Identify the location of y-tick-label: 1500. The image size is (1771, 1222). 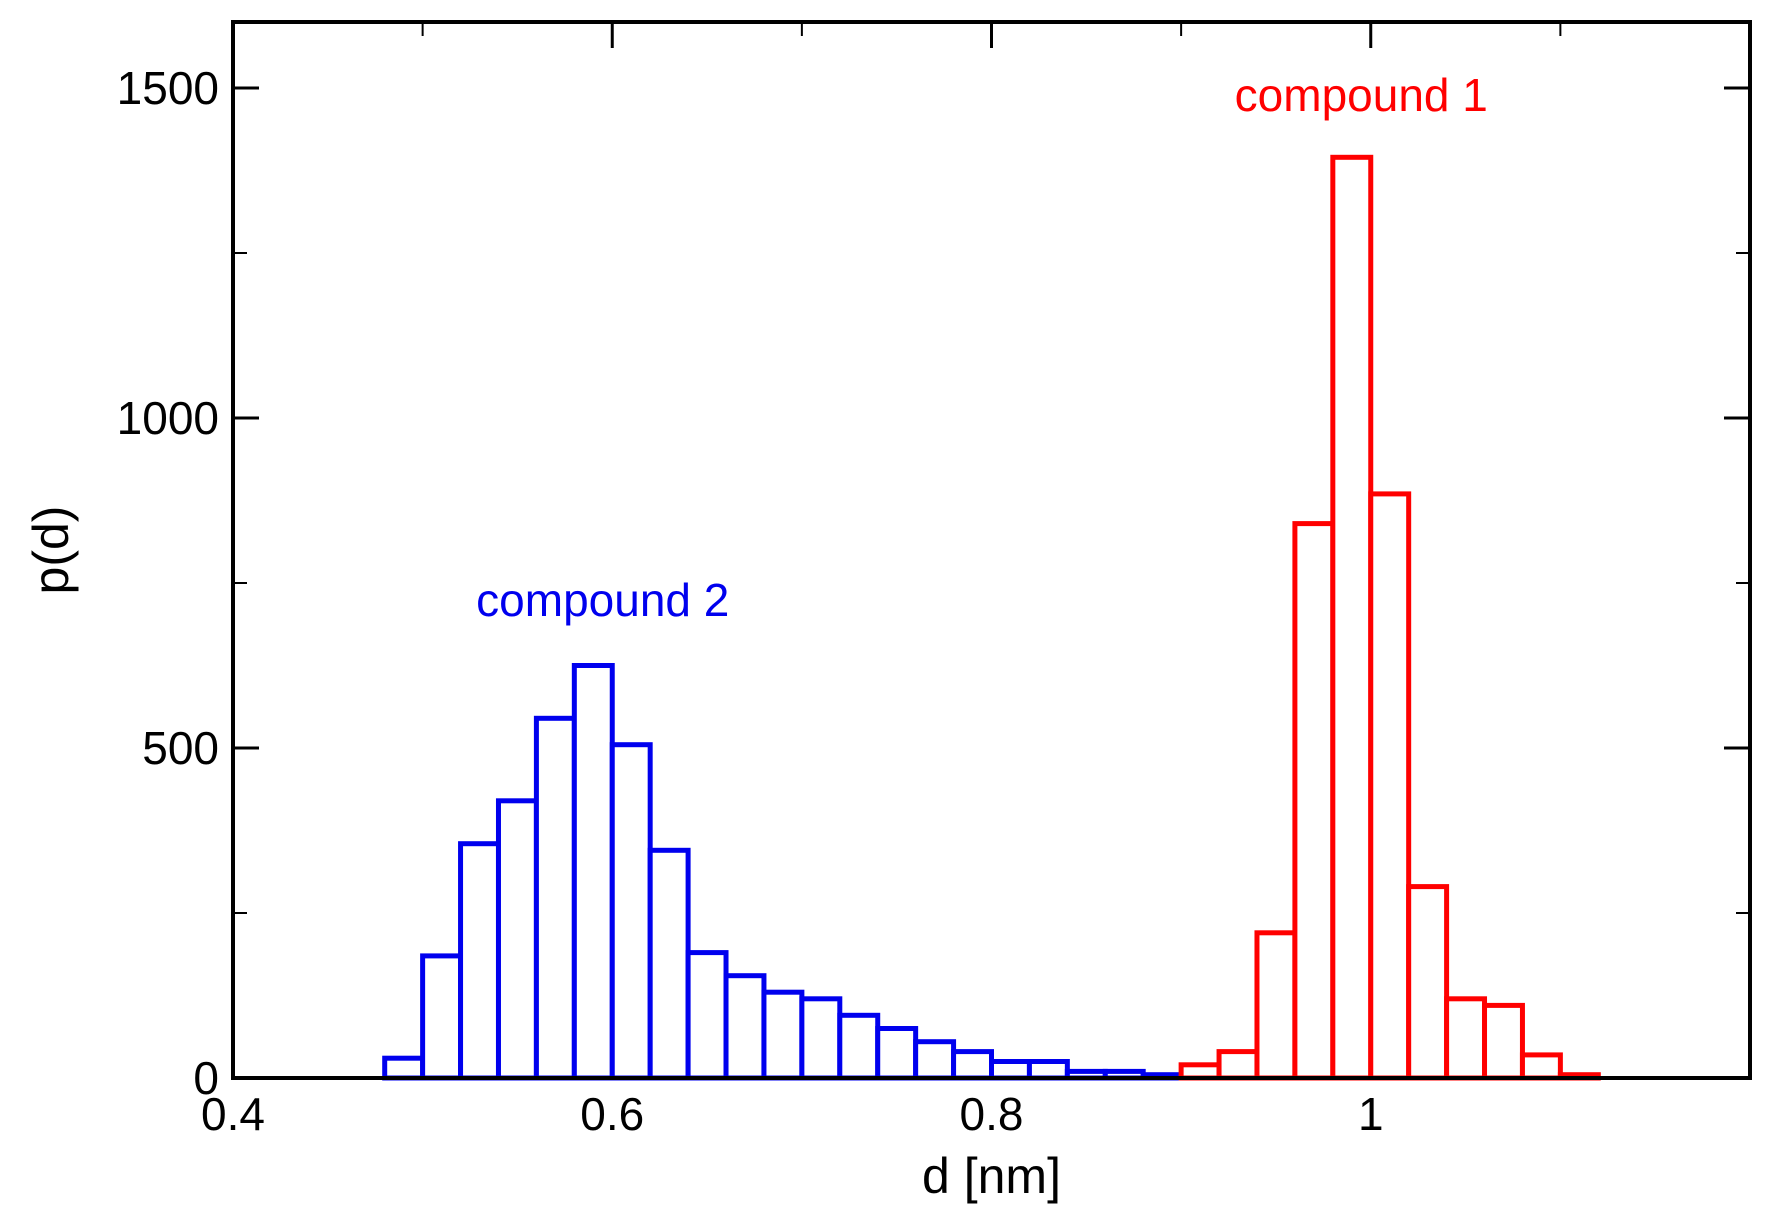
(168, 88).